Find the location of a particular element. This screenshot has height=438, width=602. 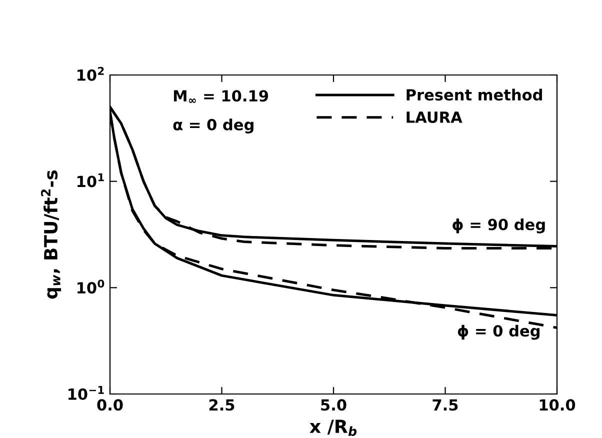

y-tick-label: 10$^{−1}$ is located at coordinates (86, 393).